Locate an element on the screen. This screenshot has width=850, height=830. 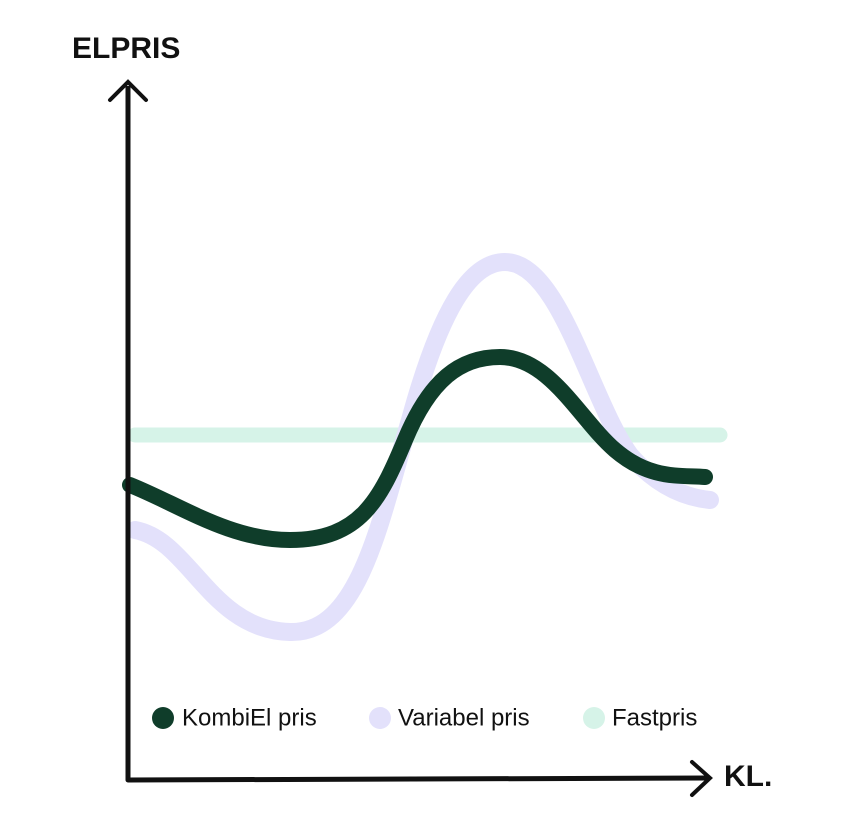
legend-label: KombiEl pris is located at coordinates (249, 717).